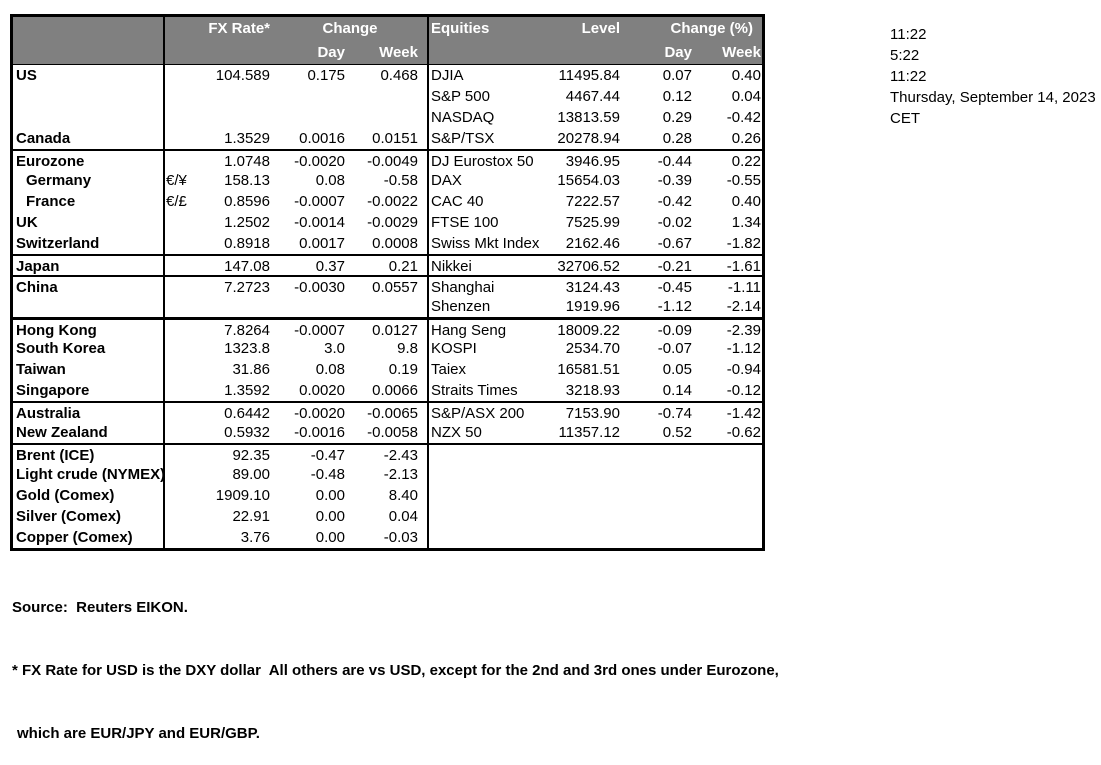 The width and height of the screenshot is (1101, 765). What do you see at coordinates (38, 266) in the screenshot?
I see `region-label: Japan` at bounding box center [38, 266].